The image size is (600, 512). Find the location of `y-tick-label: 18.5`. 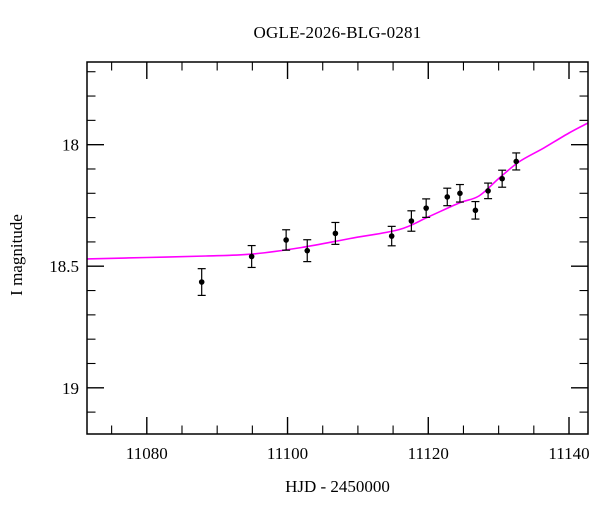

y-tick-label: 18.5 is located at coordinates (64, 266).